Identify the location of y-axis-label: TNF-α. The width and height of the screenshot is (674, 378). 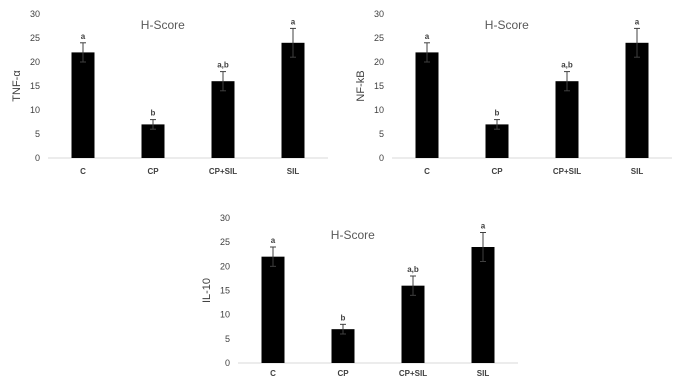
(17, 86).